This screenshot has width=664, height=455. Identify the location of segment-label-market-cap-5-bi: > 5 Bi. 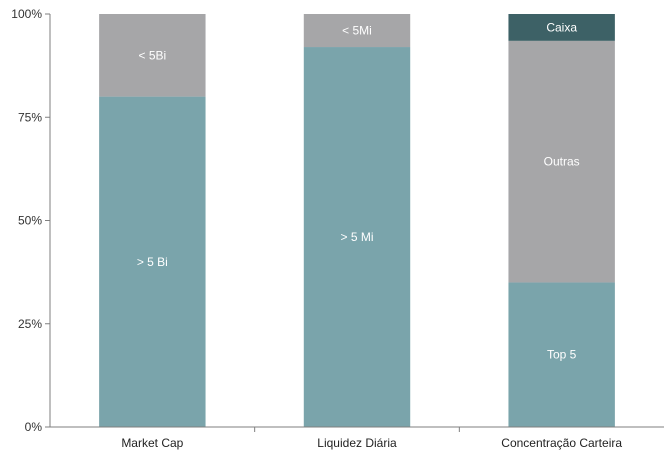
(152, 262).